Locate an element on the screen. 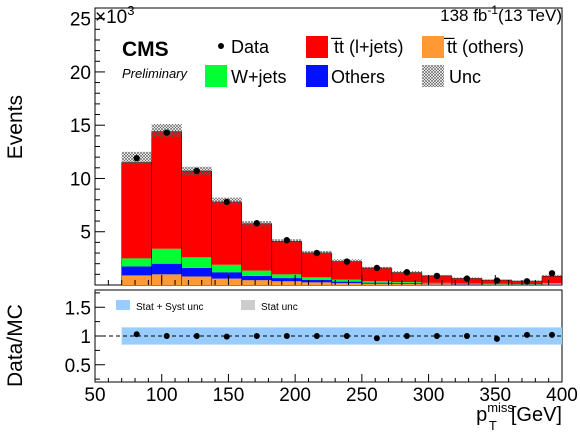 Image resolution: width=580 pixels, height=439 pixels. x-tick-label-7: 400 is located at coordinates (562, 395).